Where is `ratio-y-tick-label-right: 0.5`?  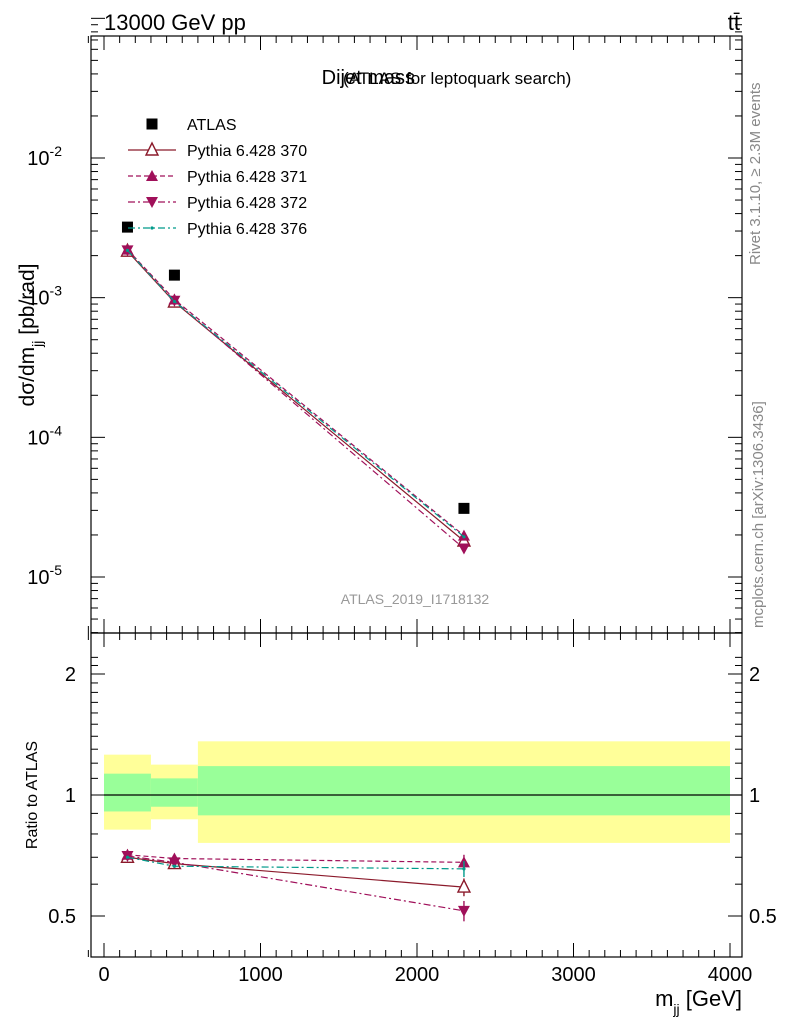
ratio-y-tick-label-right: 0.5 is located at coordinates (763, 917).